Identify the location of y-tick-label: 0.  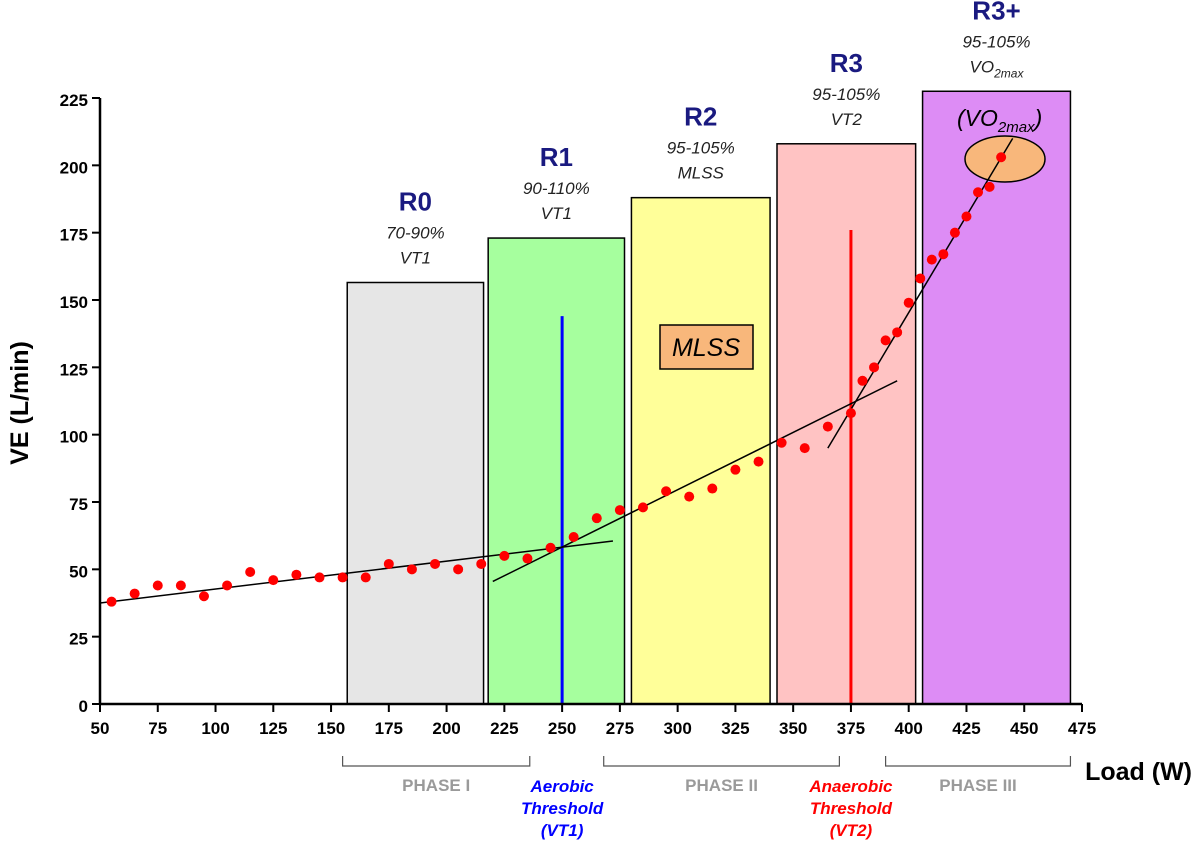
(83, 706).